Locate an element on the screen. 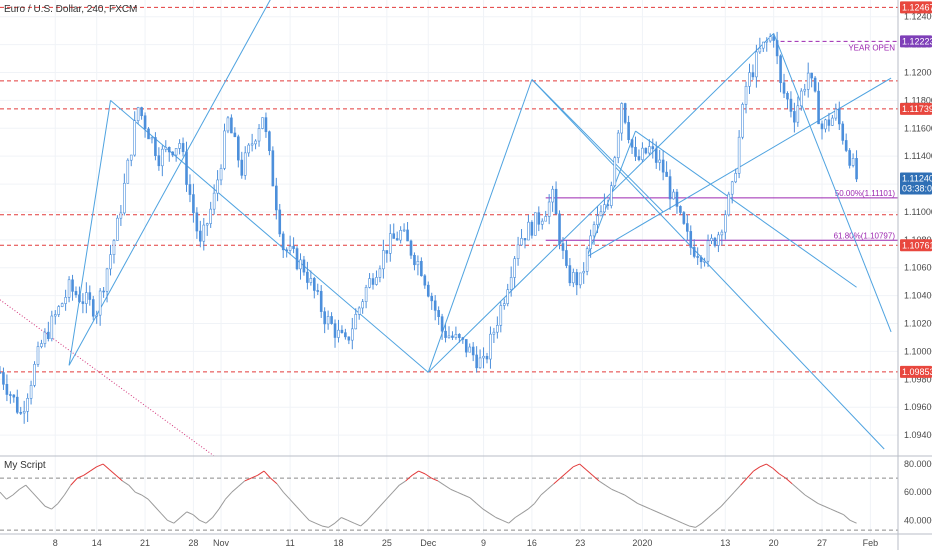  x-tick-label: 28 is located at coordinates (193, 543).